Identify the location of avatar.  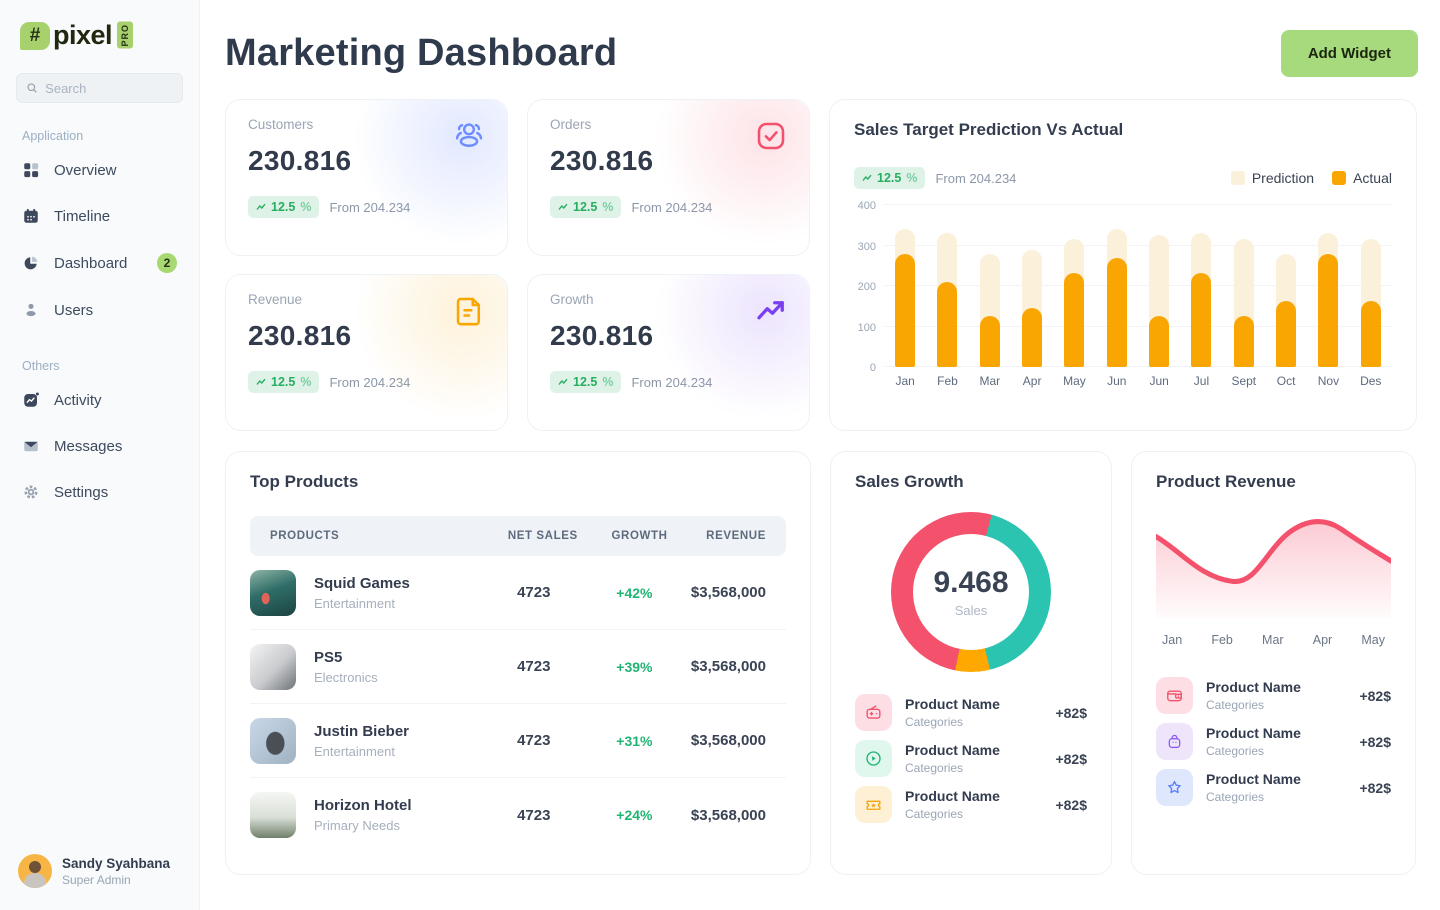
(35, 871).